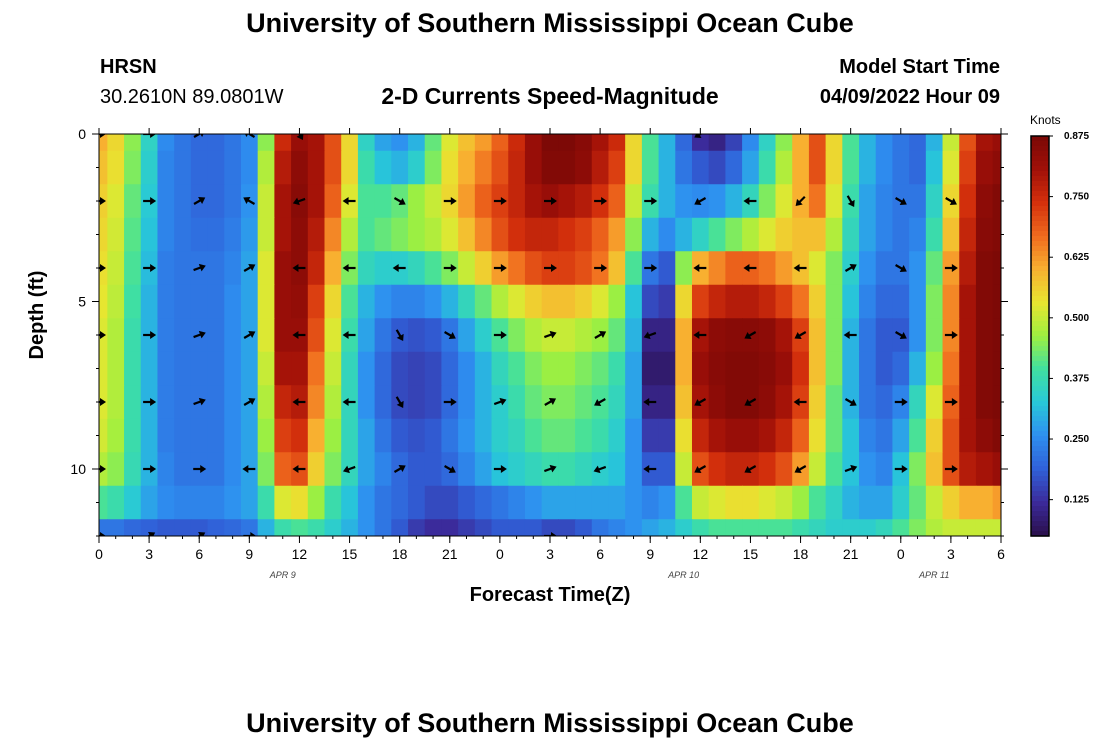 The width and height of the screenshot is (1100, 750). Describe the element at coordinates (933, 575) in the screenshot. I see `date-label: APR 11` at that location.